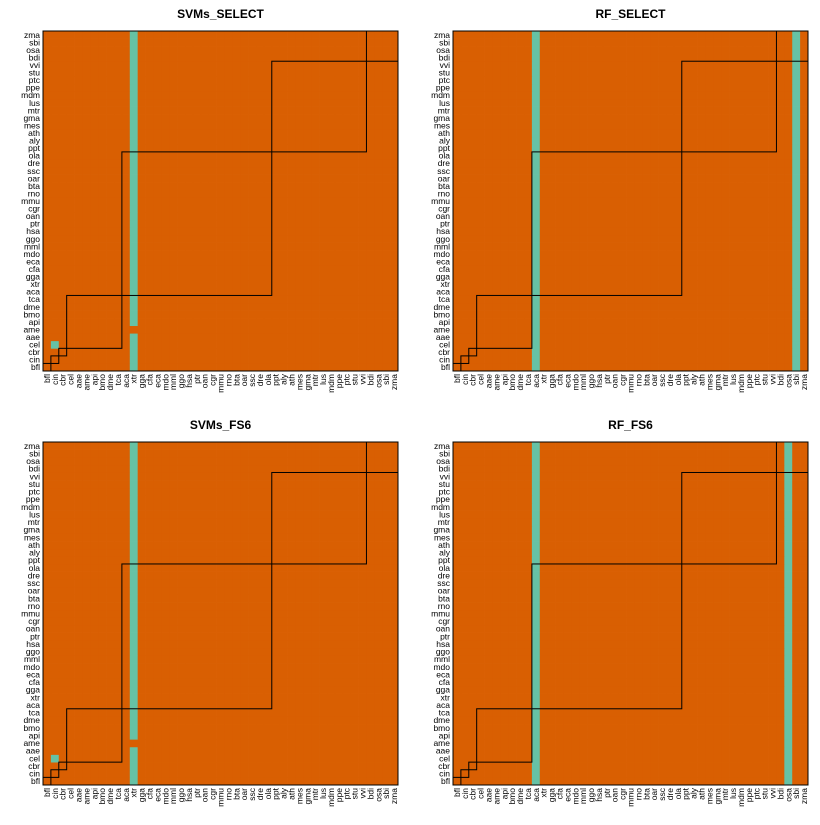 Image resolution: width=820 pixels, height=825 pixels. What do you see at coordinates (370, 379) in the screenshot?
I see `x-tick-label: bdi` at bounding box center [370, 379].